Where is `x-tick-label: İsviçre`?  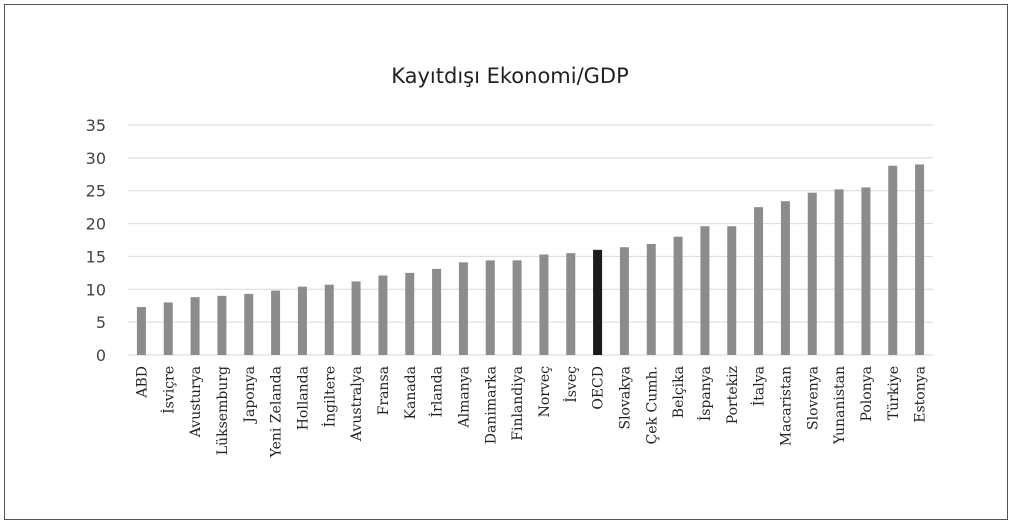 x-tick-label: İsviçre is located at coordinates (168, 390).